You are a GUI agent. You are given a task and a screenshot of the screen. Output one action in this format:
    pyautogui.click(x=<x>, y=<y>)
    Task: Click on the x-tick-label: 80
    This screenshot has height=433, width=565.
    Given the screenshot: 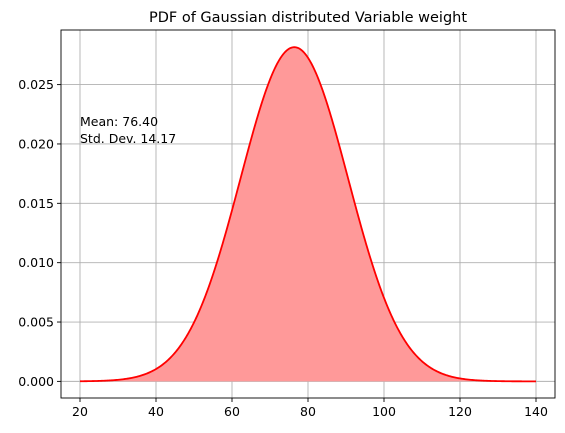 What is the action you would take?
    pyautogui.click(x=308, y=411)
    